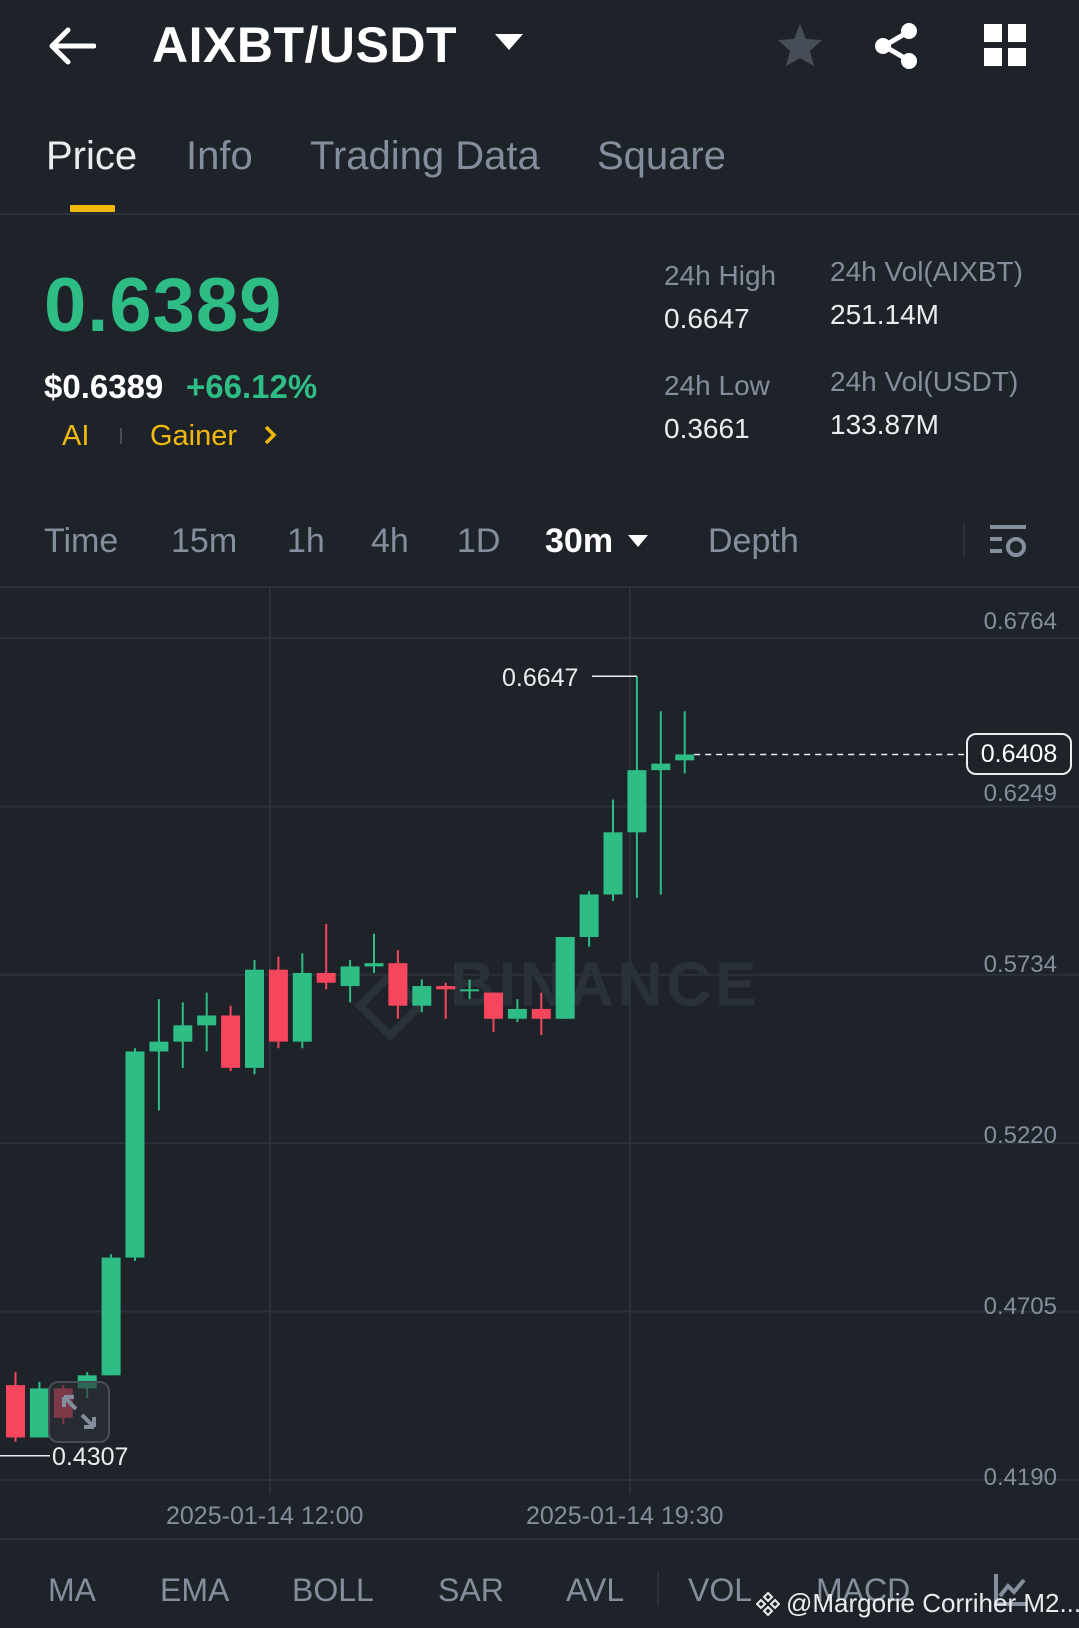 The width and height of the screenshot is (1079, 1628). What do you see at coordinates (863, 1590) in the screenshot?
I see `indicator-macd: MACD` at bounding box center [863, 1590].